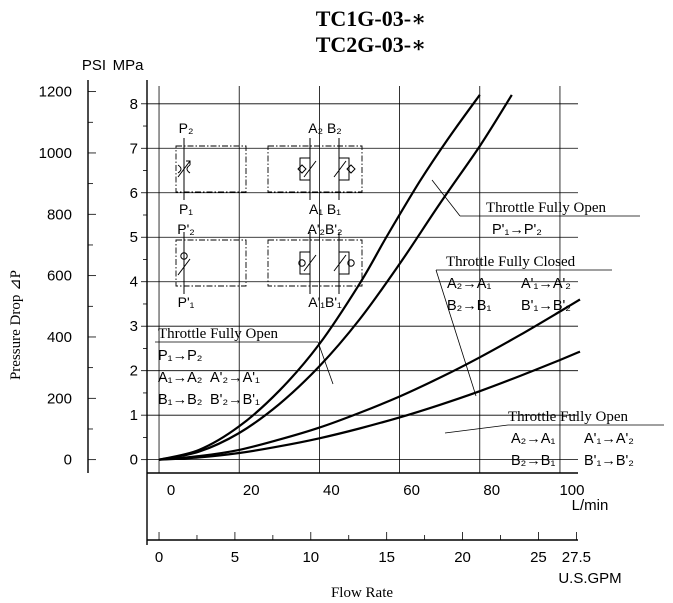 This screenshot has width=673, height=603. I want to click on x-tick-label-0: 0, so click(171, 490).